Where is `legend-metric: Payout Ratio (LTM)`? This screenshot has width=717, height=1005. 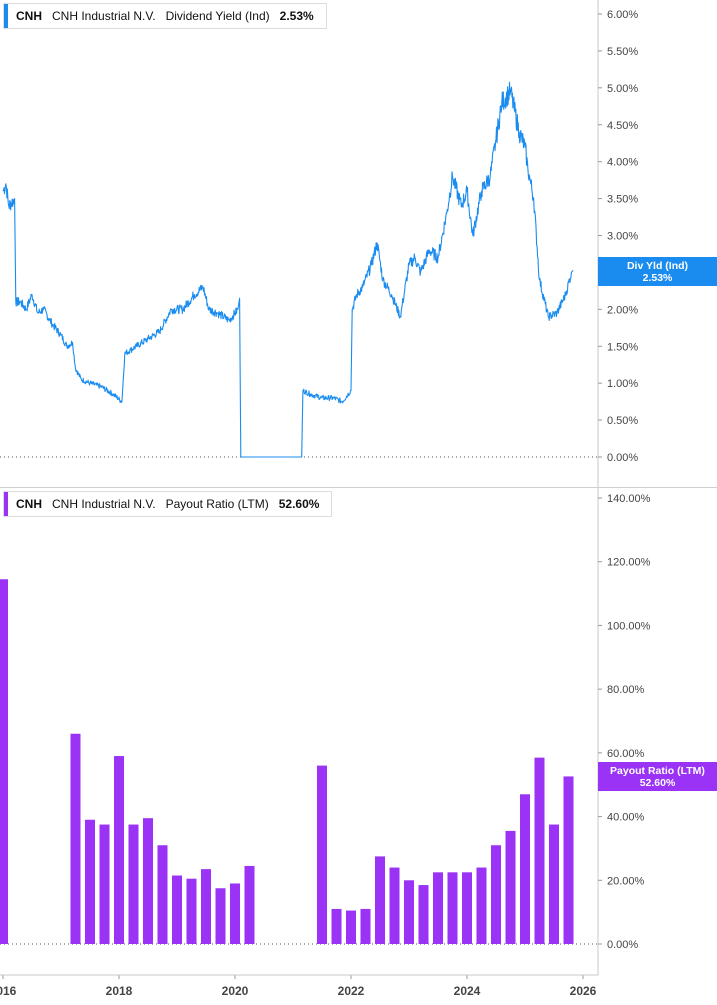
legend-metric: Payout Ratio (LTM) is located at coordinates (217, 504).